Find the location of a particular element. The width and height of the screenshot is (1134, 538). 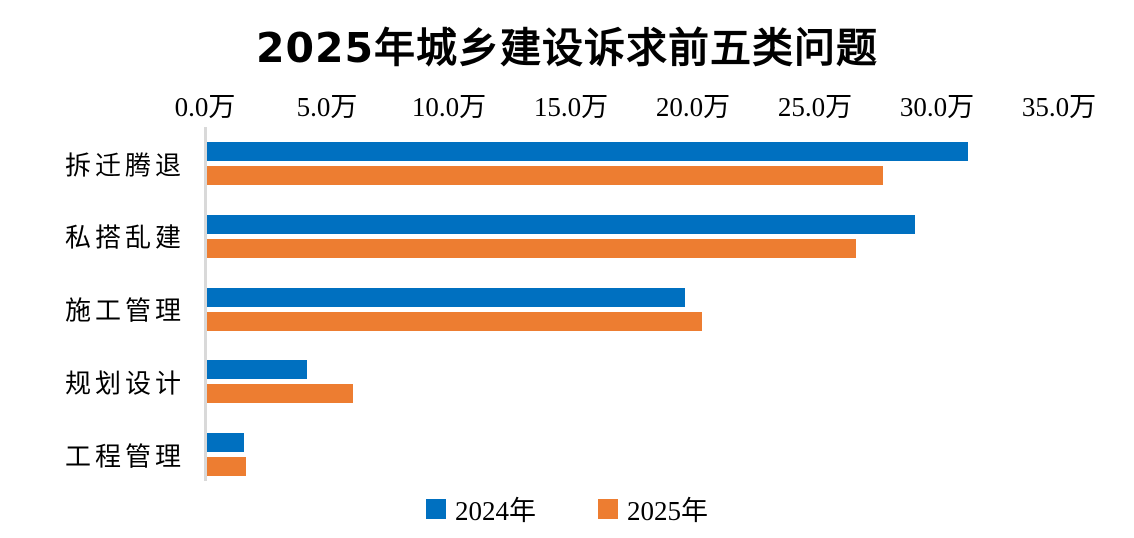

x-axis-tick-label: 25.0万 is located at coordinates (815, 107).